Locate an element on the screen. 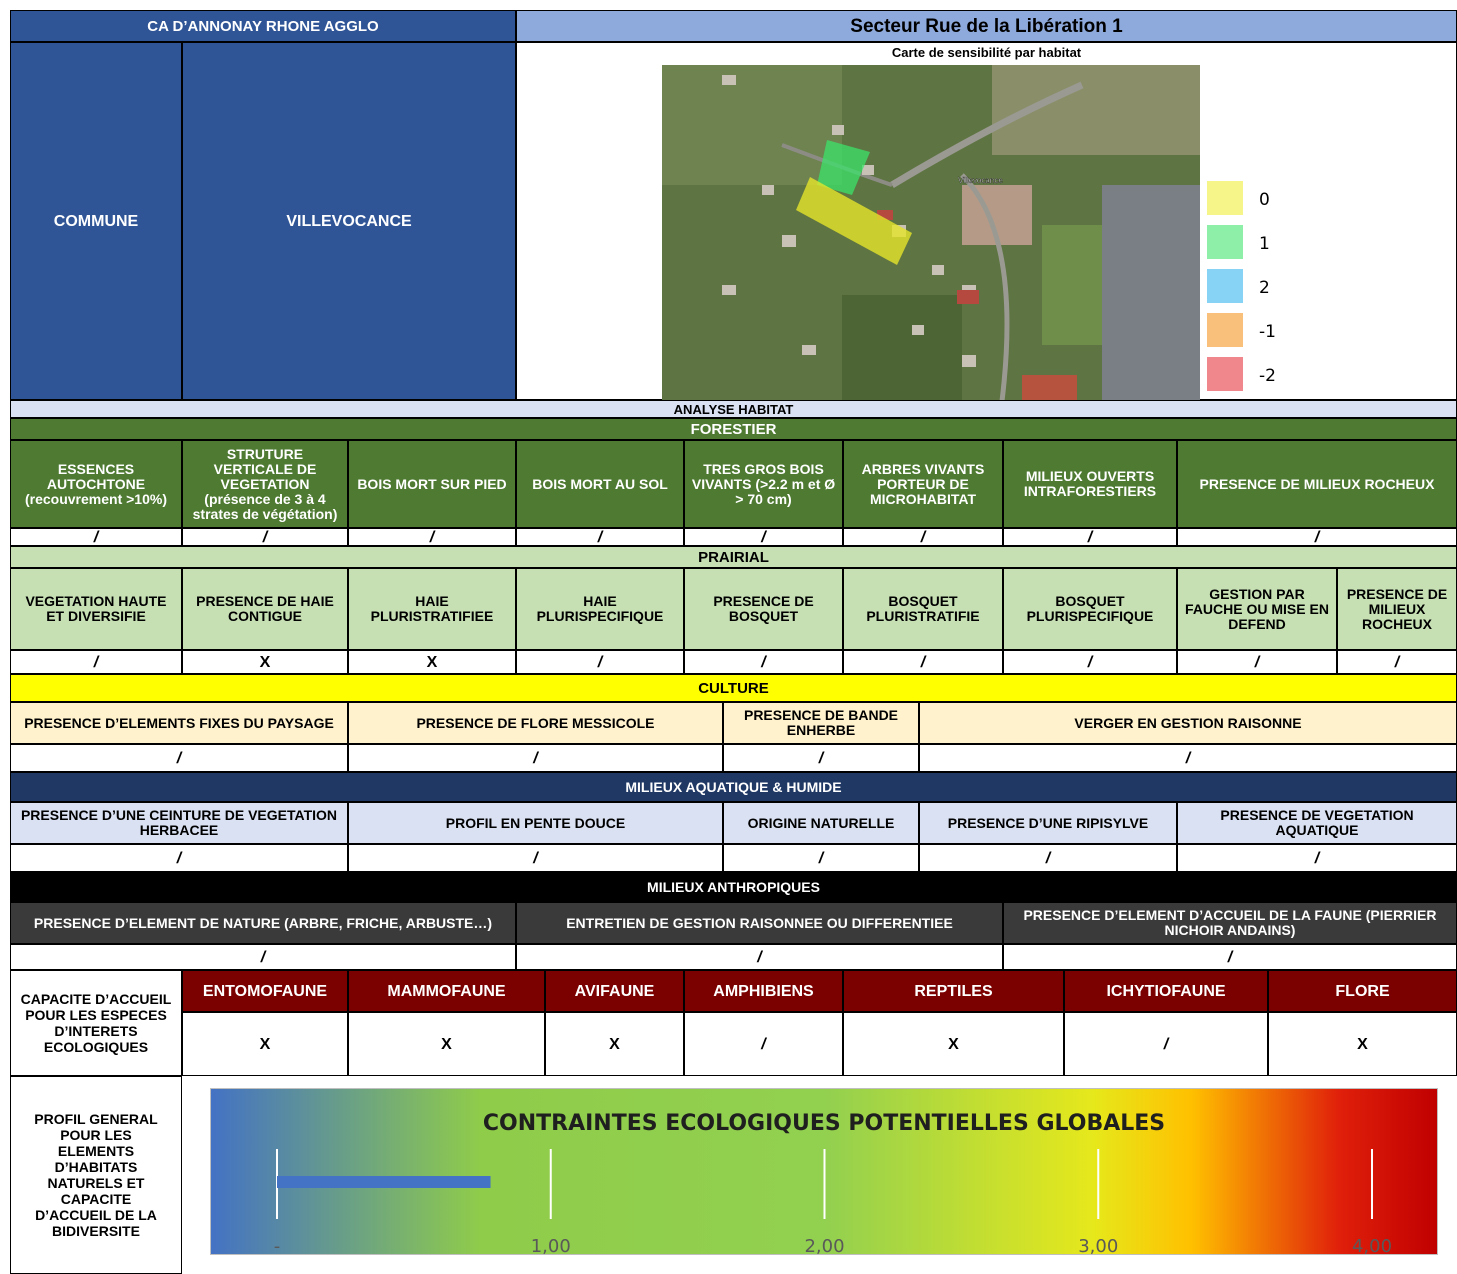 The image size is (1457, 1274). culture-value-2: / is located at coordinates (821, 758).